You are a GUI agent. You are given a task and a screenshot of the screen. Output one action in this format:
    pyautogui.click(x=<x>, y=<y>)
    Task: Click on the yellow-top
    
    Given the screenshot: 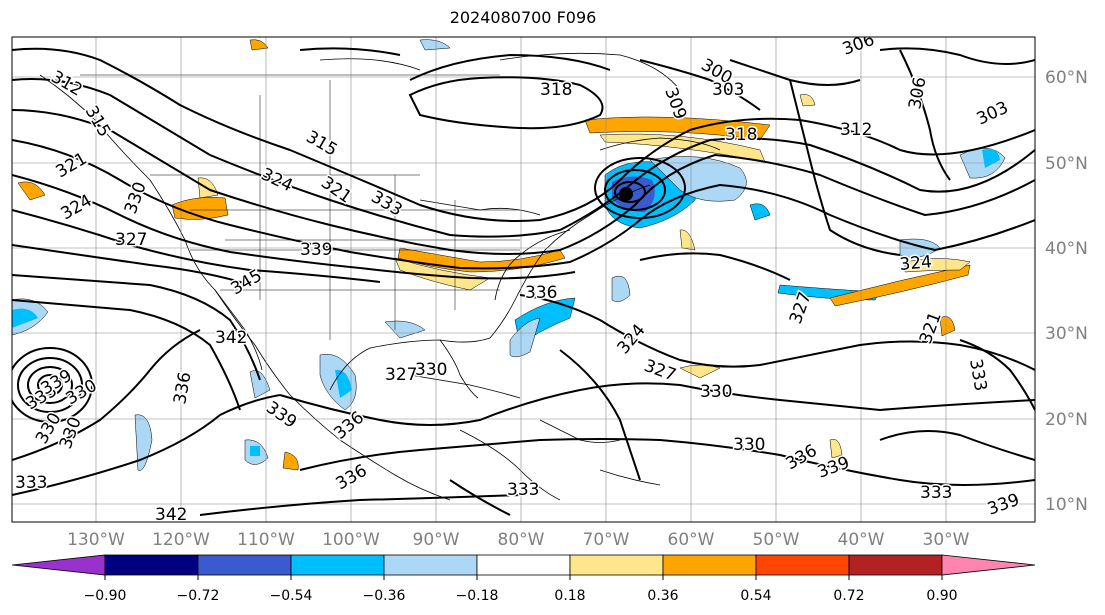 What is the action you would take?
    pyautogui.click(x=259, y=45)
    